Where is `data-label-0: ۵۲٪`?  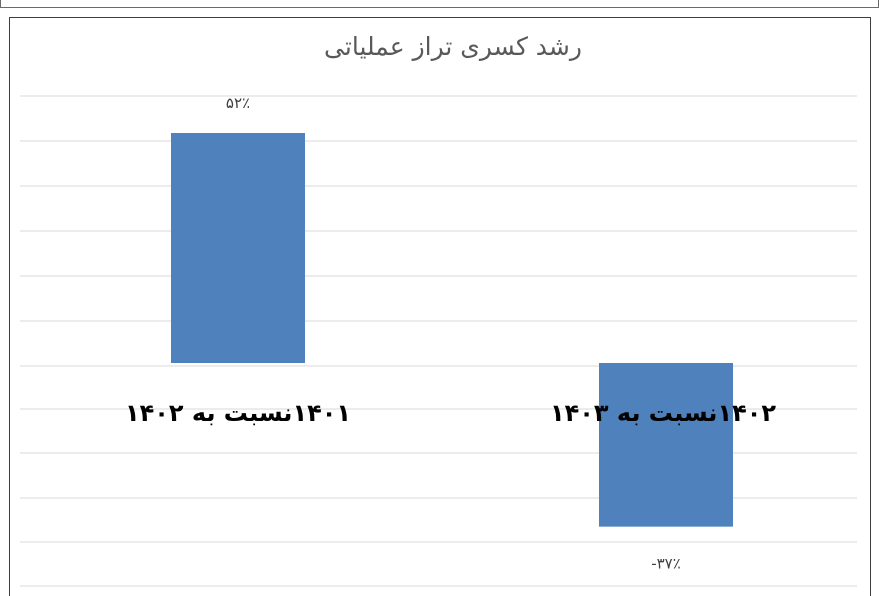
data-label-0: ۵۲٪ is located at coordinates (238, 103).